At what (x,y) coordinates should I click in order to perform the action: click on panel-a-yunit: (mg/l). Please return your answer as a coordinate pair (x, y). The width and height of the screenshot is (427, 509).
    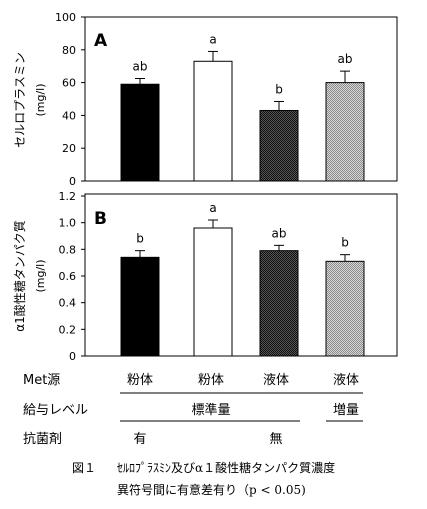
    Looking at the image, I should click on (40, 99).